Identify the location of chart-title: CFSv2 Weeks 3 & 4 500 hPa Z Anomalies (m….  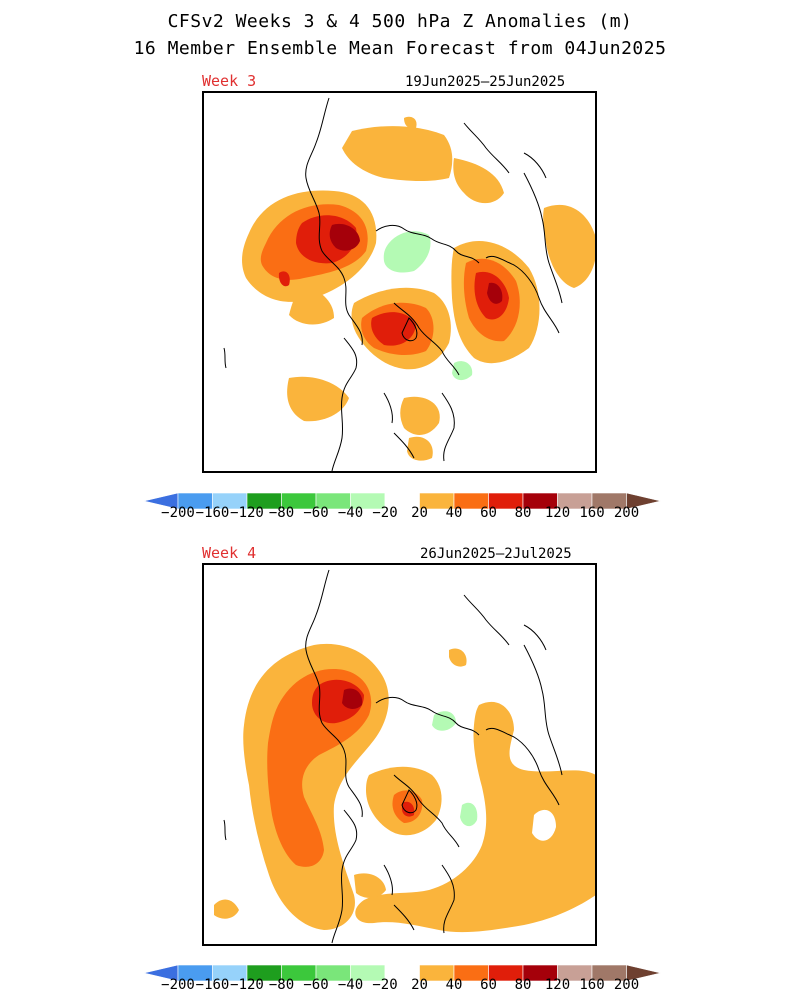
(400, 21).